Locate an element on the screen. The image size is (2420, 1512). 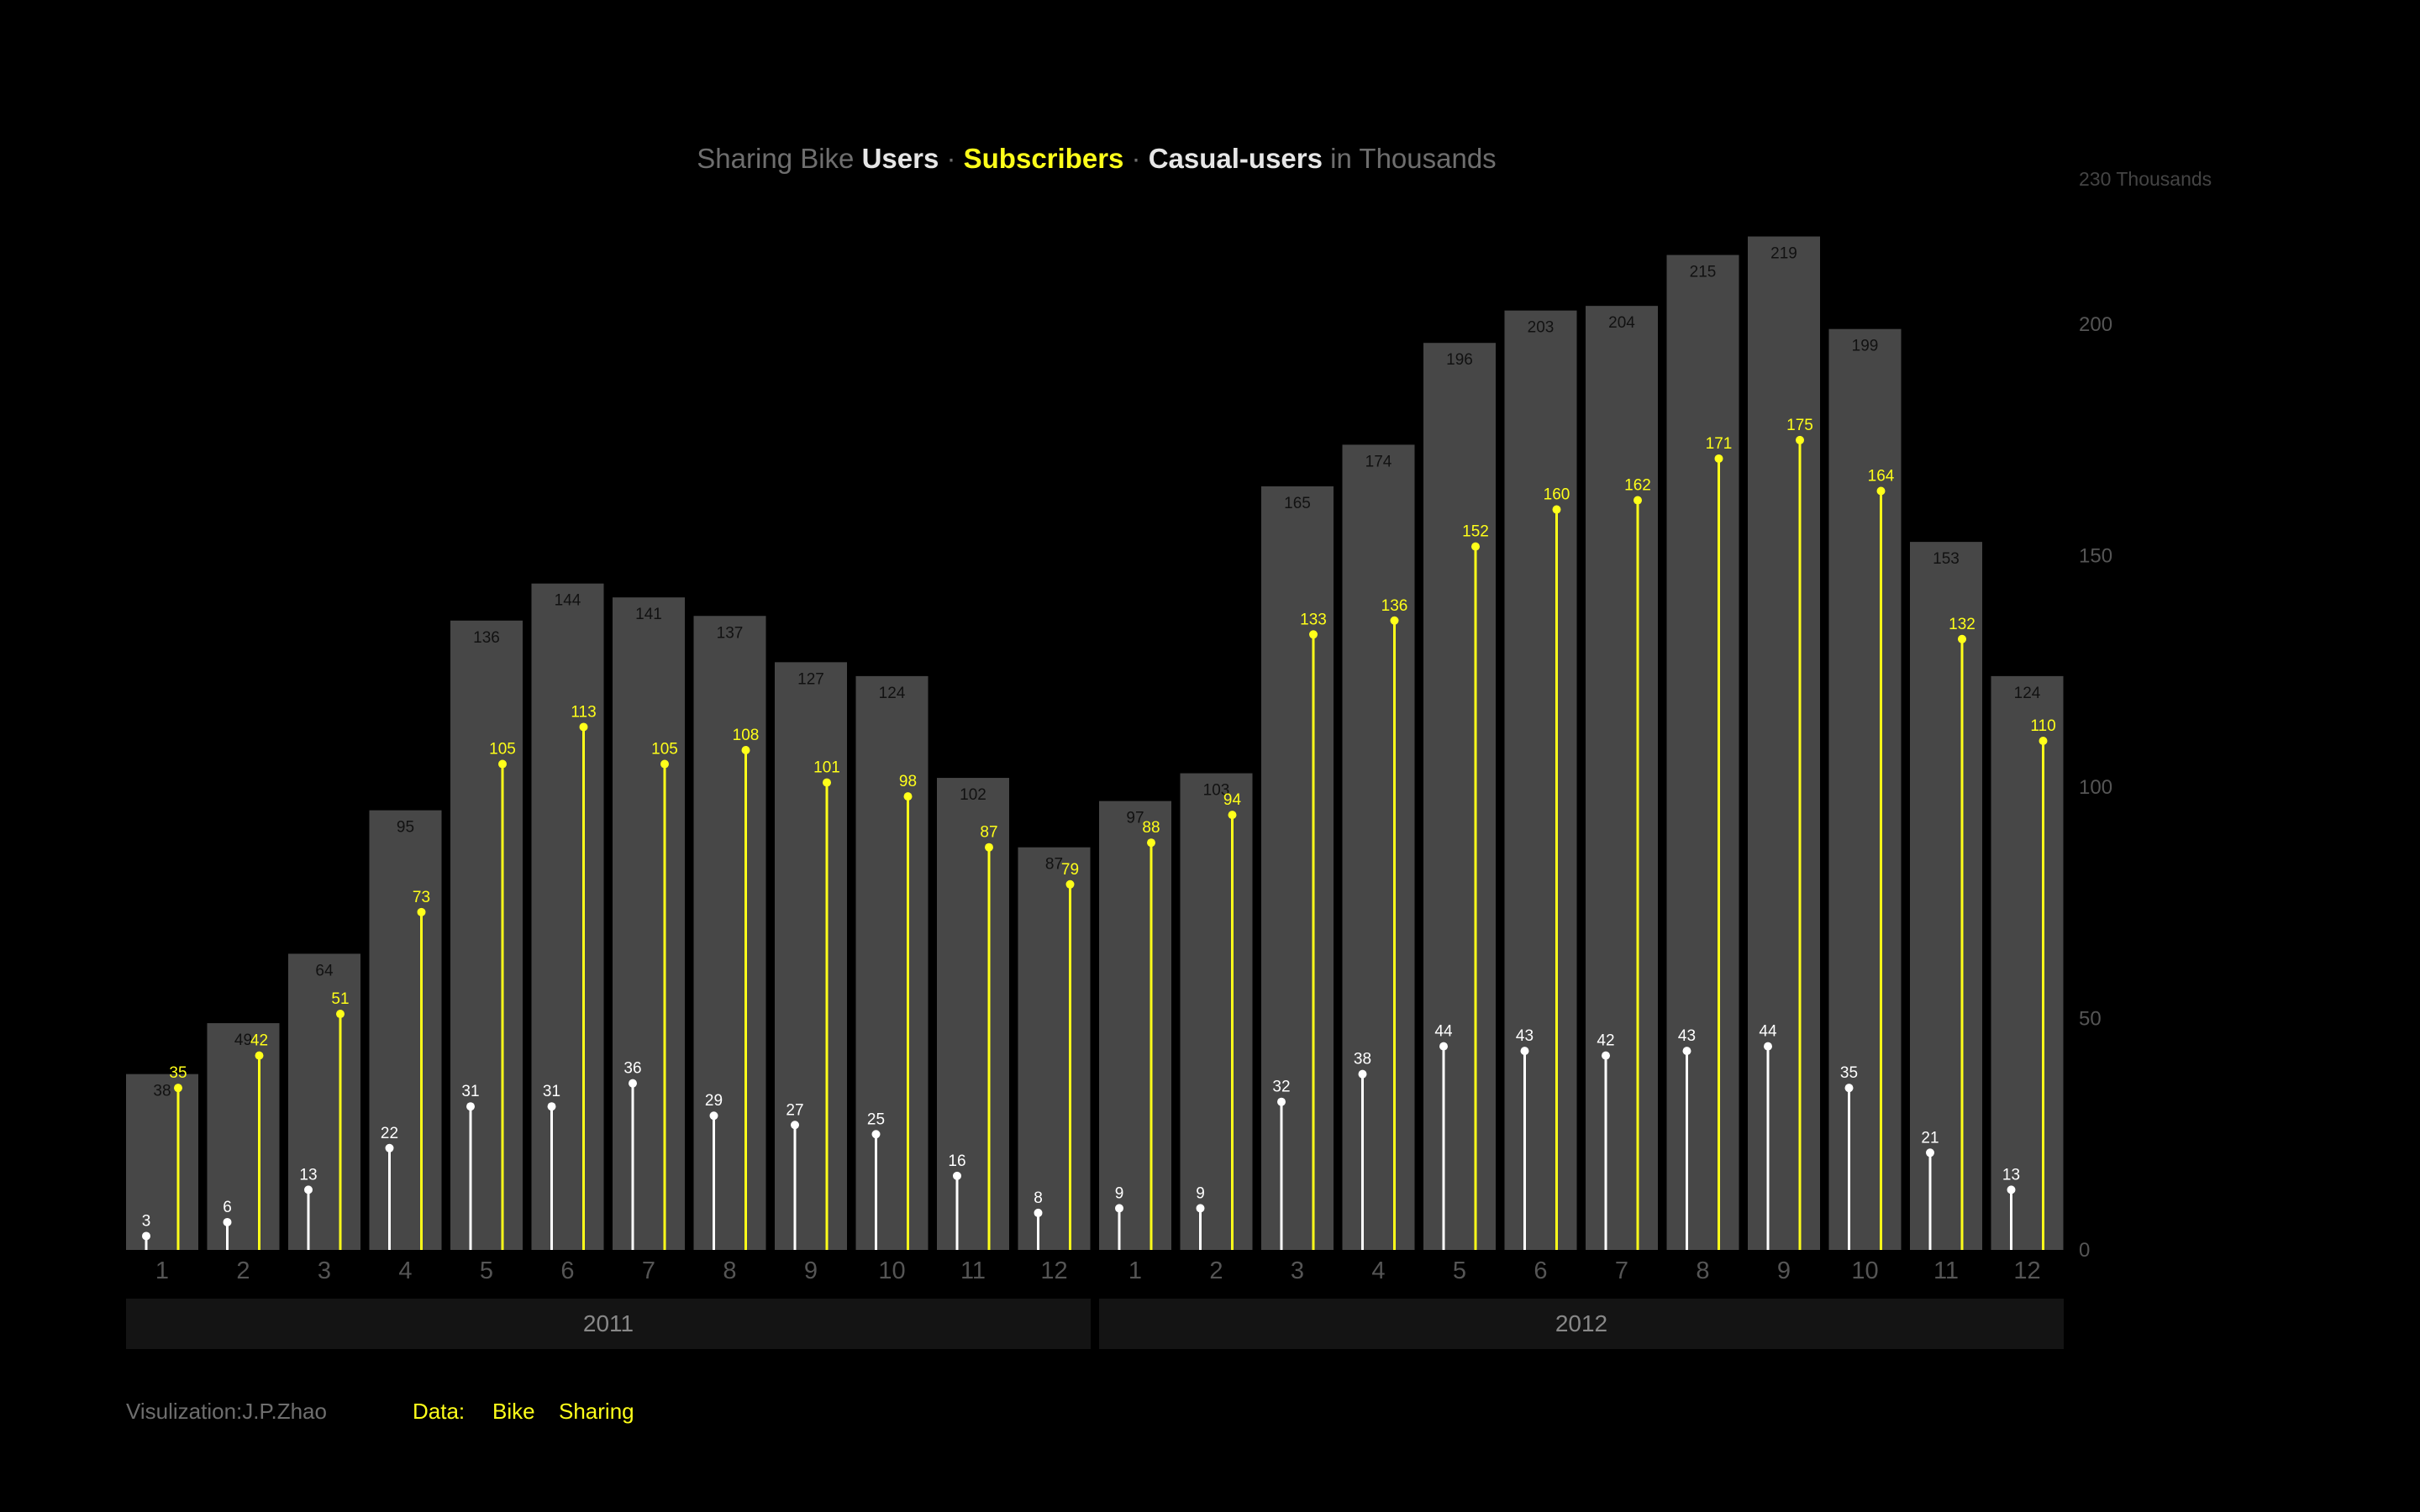
subscribers-label: 101 is located at coordinates (826, 768).